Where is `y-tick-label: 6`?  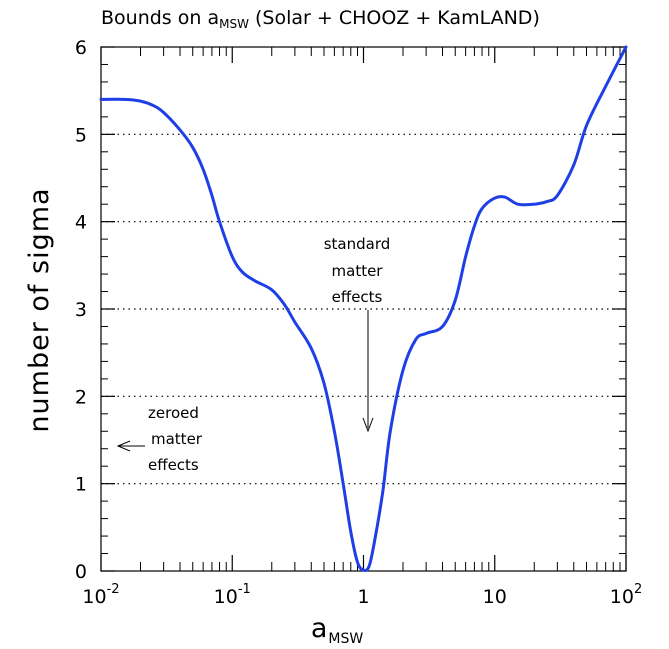
y-tick-label: 6 is located at coordinates (81, 48).